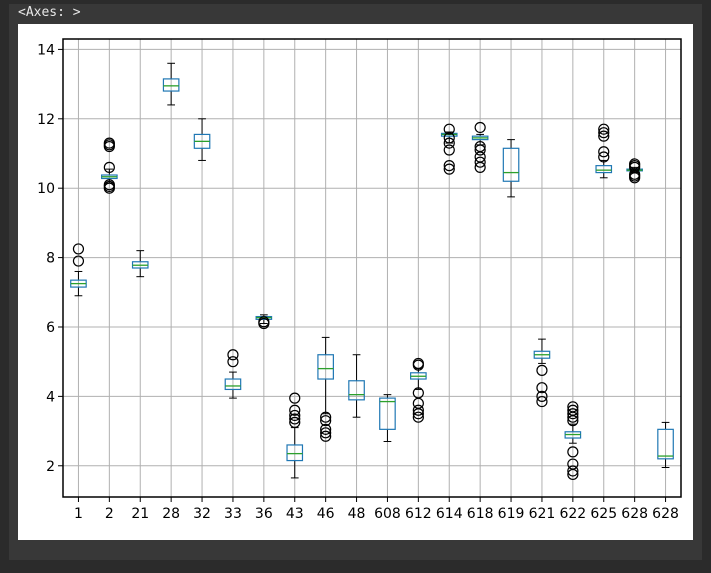 Image resolution: width=711 pixels, height=573 pixels. Describe the element at coordinates (50, 397) in the screenshot. I see `y-tick-label: 4` at that location.